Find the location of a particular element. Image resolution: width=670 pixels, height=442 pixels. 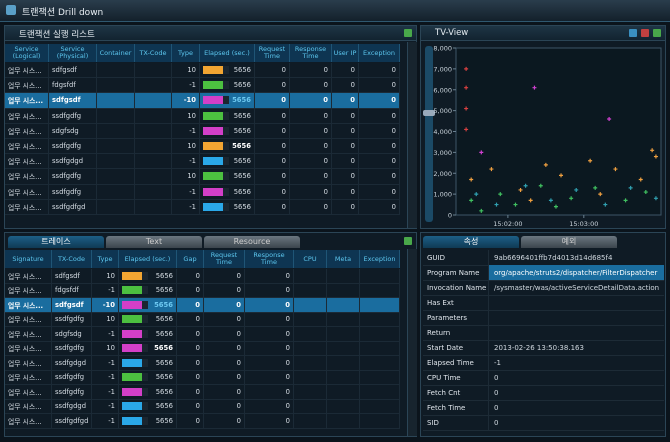

table-cell: sdfgsdf is located at coordinates (72, 276).